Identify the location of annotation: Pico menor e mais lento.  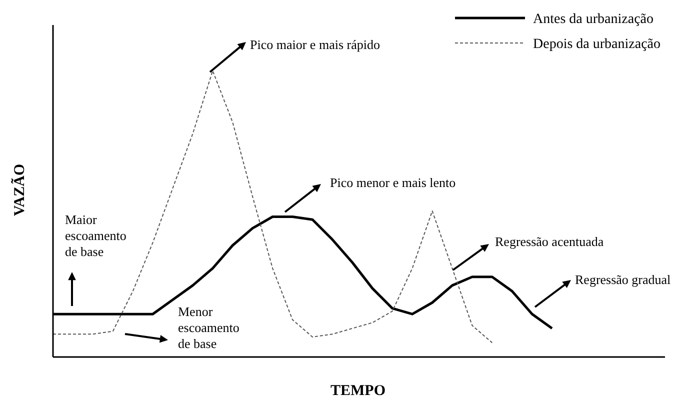
(393, 182).